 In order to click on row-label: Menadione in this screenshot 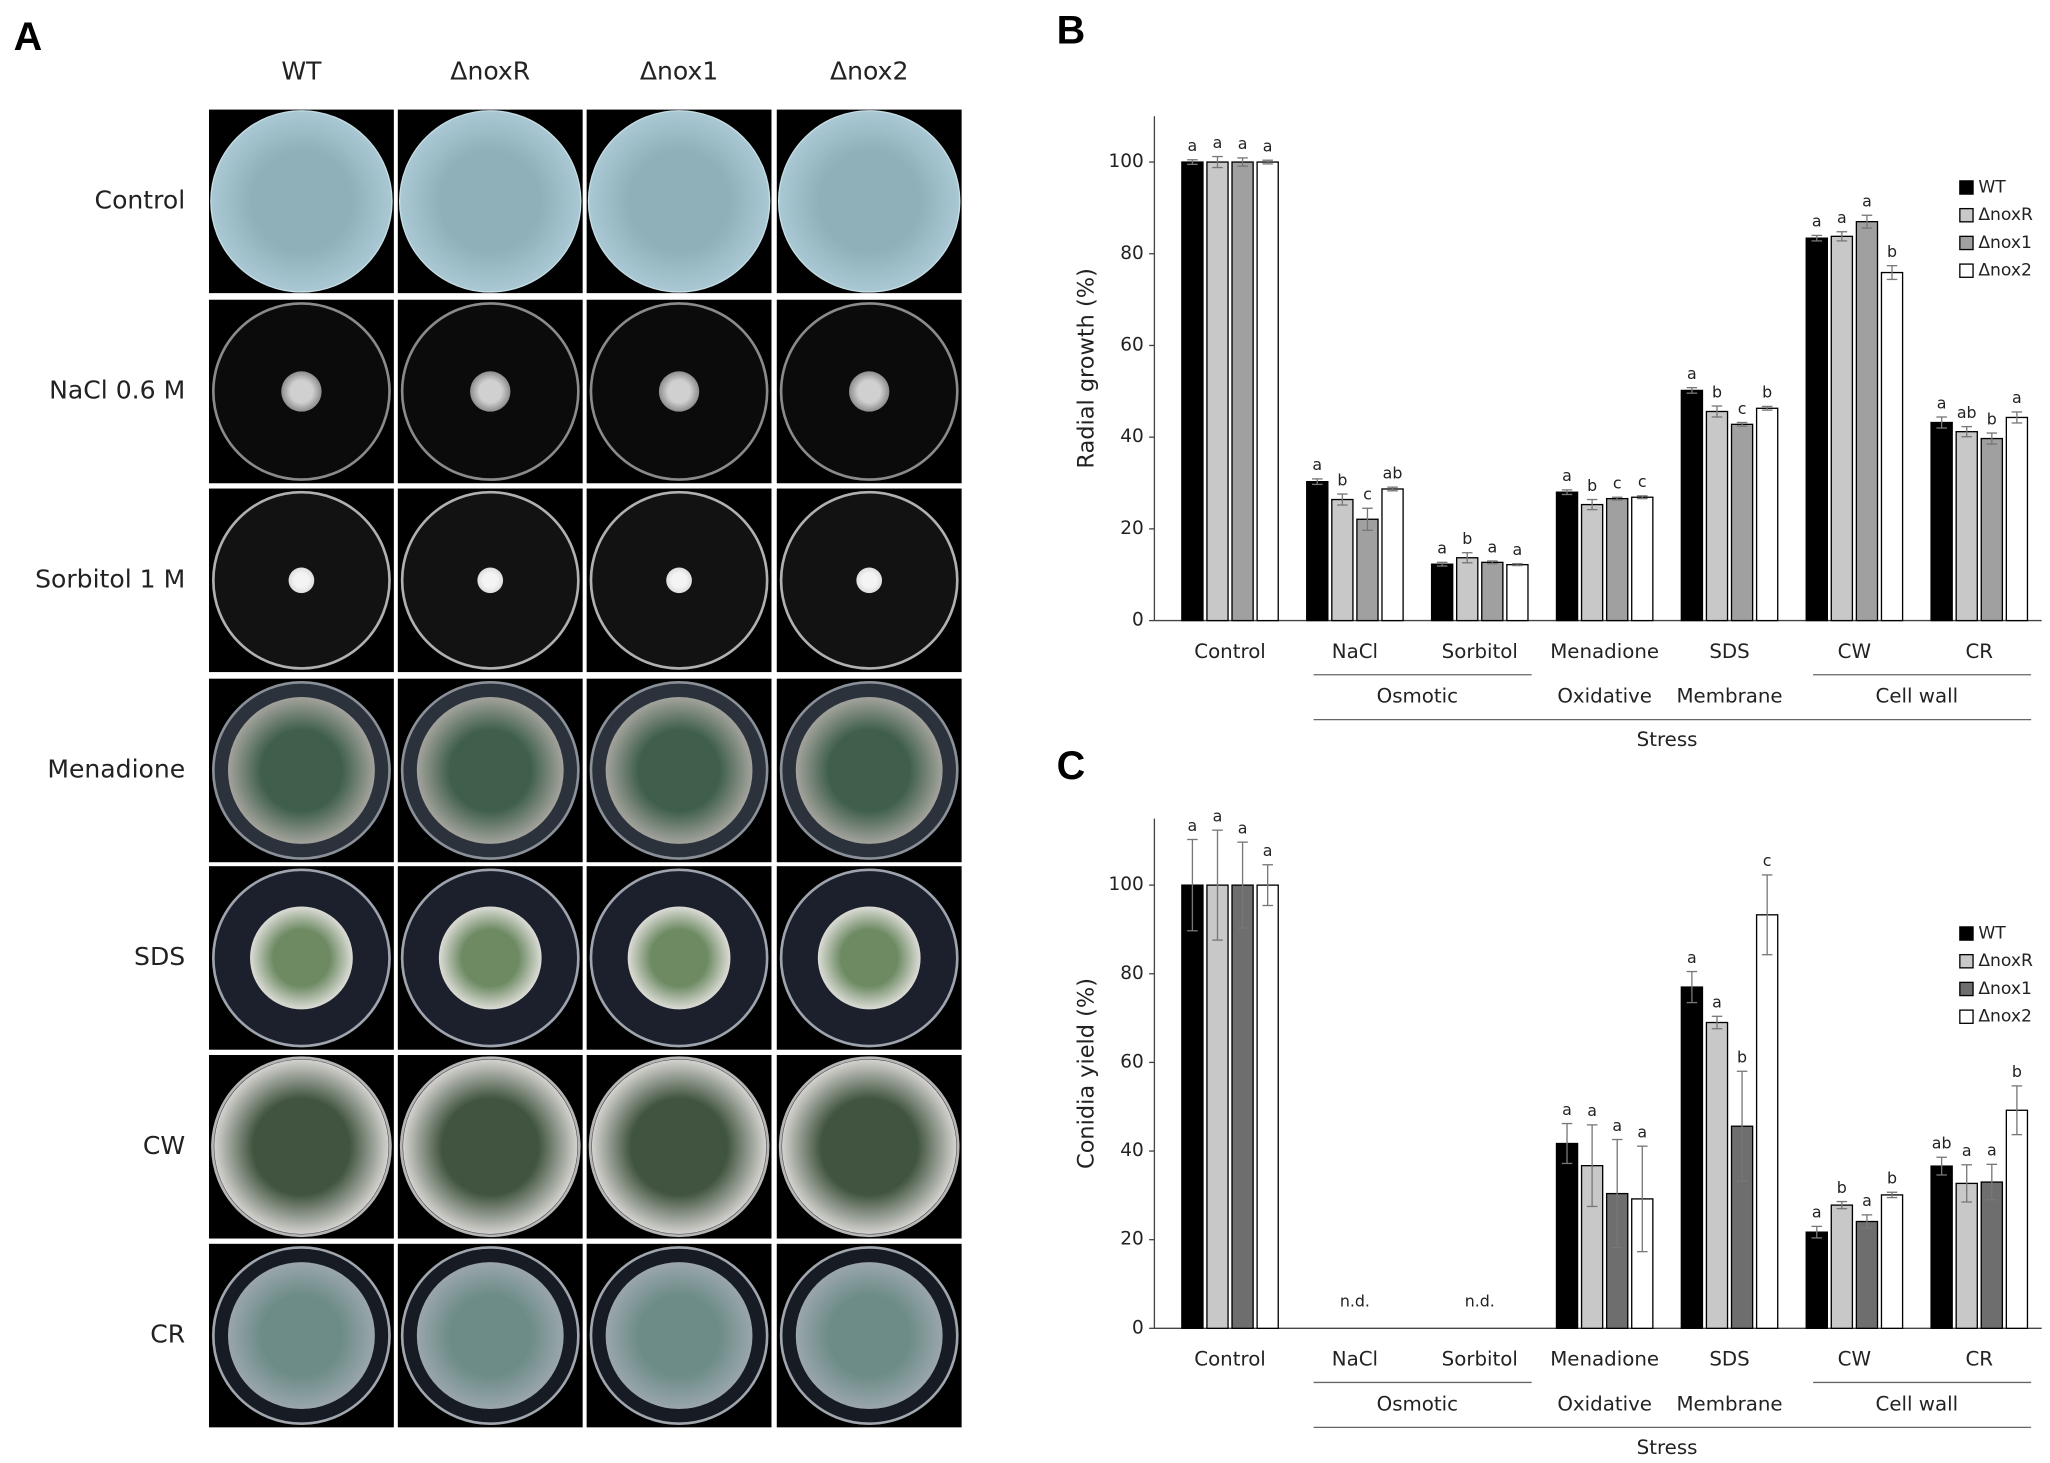, I will do `click(116, 768)`.